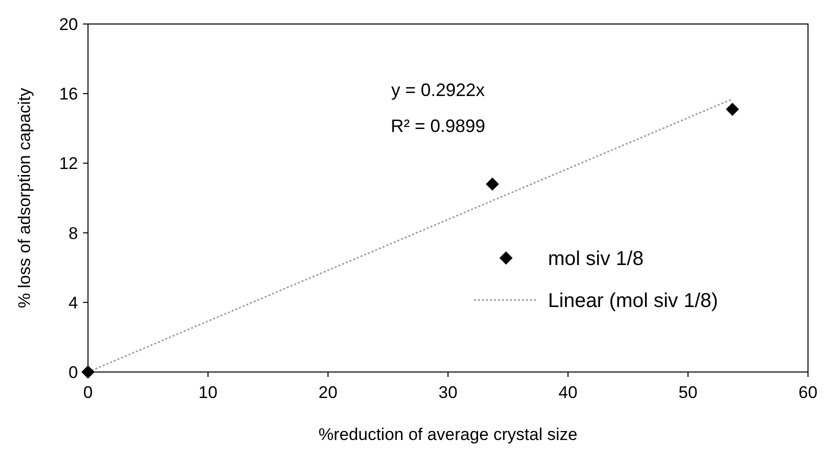  I want to click on annotation: y = 0.2922x, so click(438, 90).